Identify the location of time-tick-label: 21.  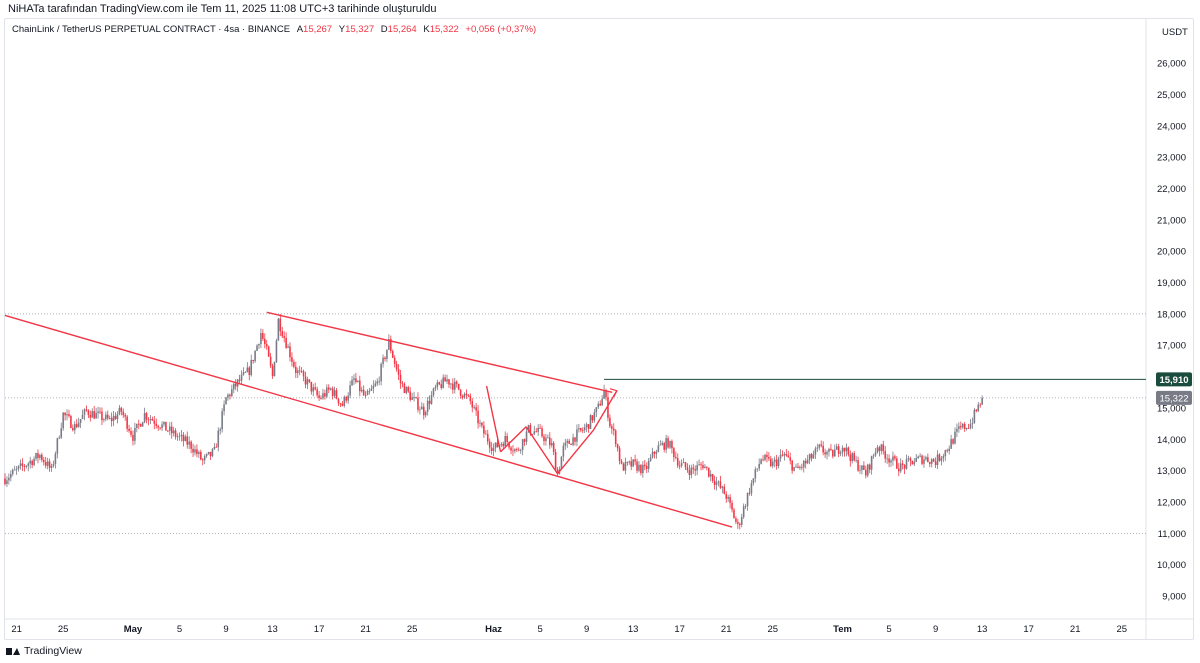
(16, 629).